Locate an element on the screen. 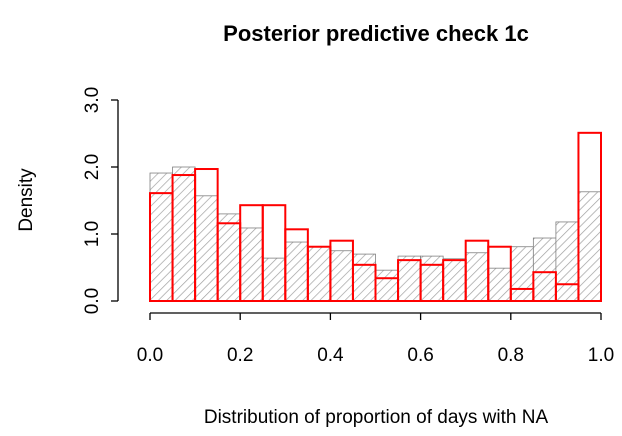 The image size is (622, 436). y-axis-label: Density is located at coordinates (26, 200).